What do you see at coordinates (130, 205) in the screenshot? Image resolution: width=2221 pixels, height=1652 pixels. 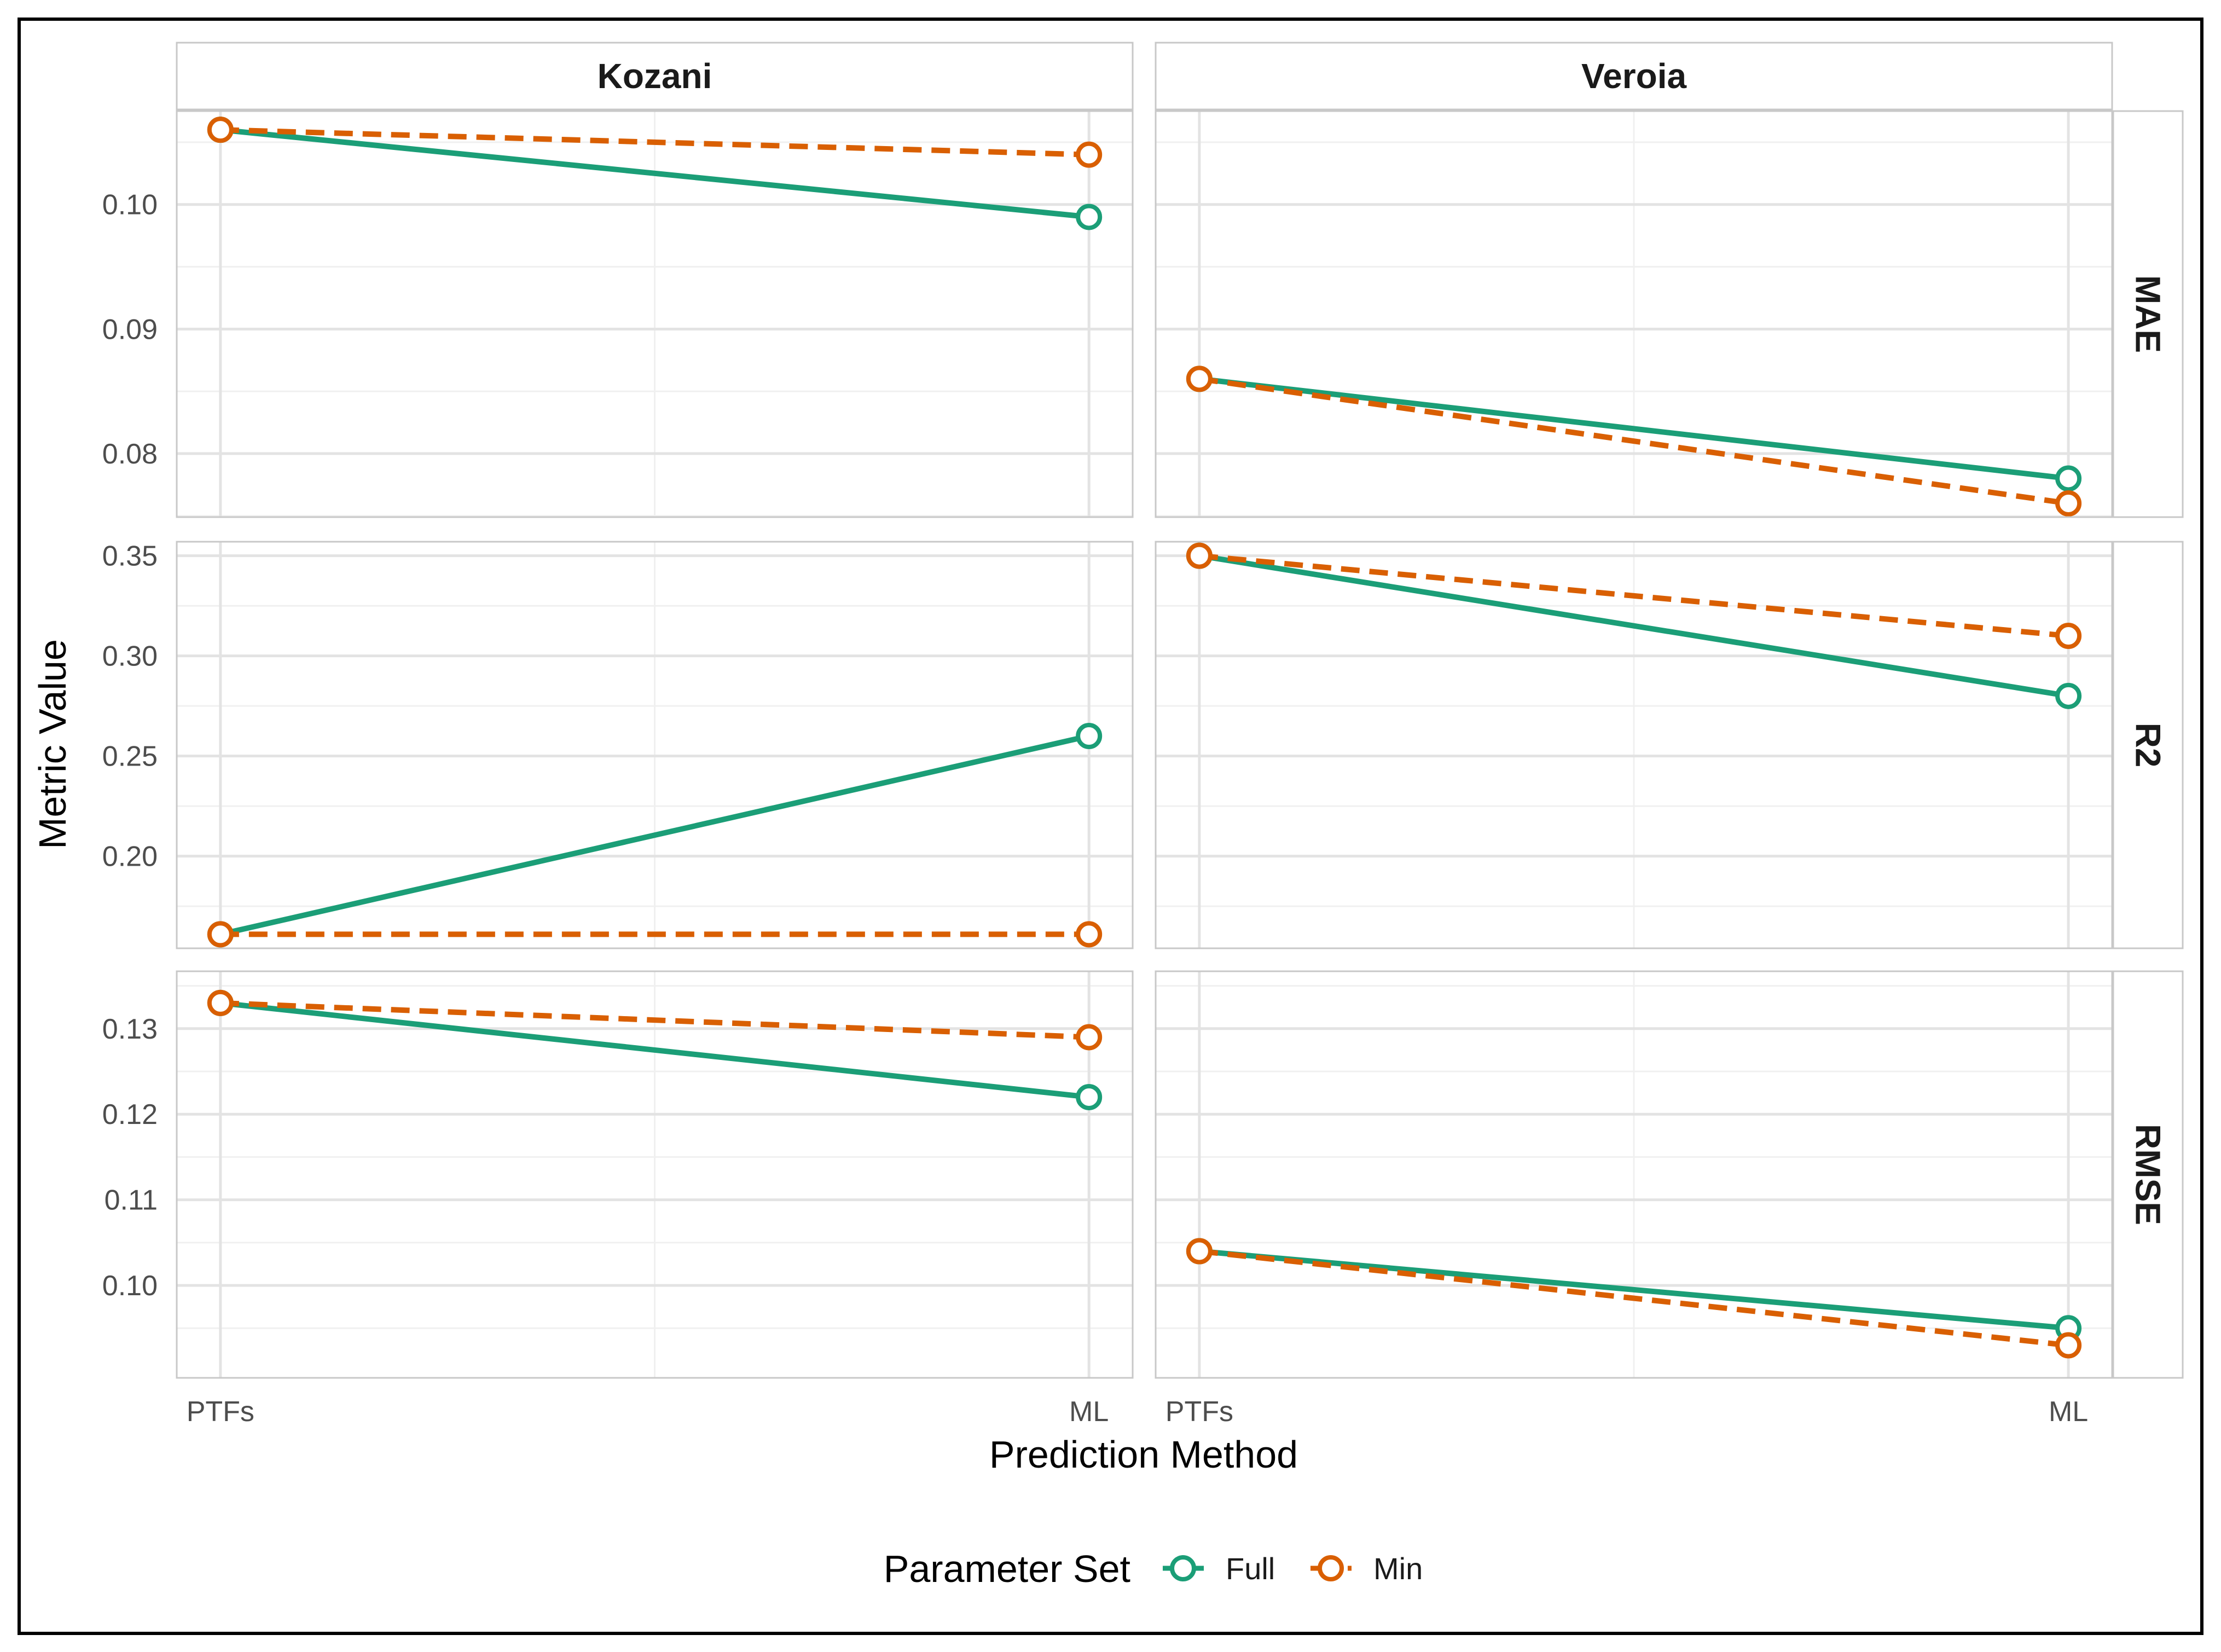 I see `y-tick-mae-2: 0.10` at bounding box center [130, 205].